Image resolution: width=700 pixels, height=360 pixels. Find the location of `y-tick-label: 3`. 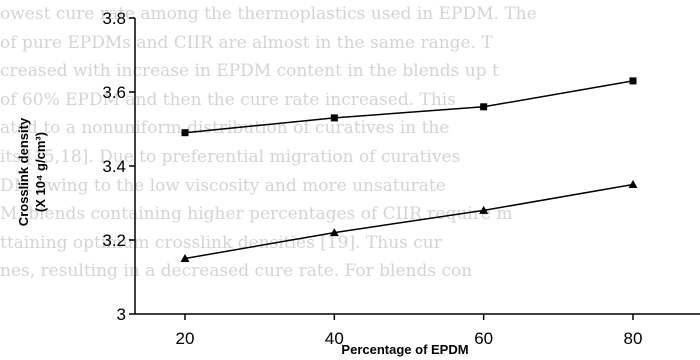

y-tick-label: 3 is located at coordinates (121, 314).